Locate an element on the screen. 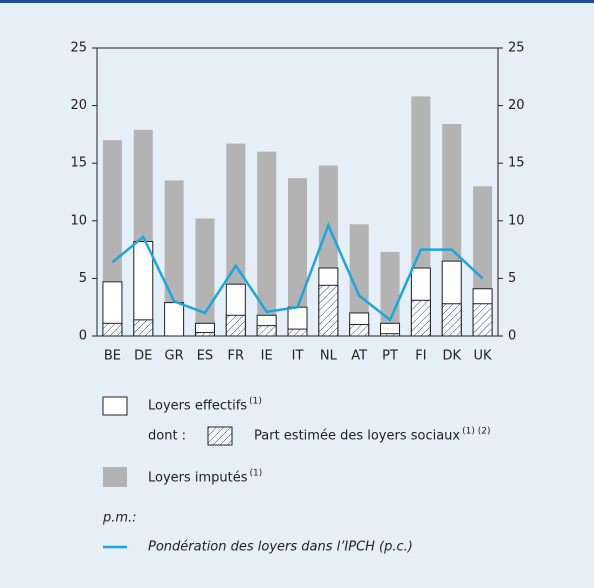  x-tick-label: FI is located at coordinates (420, 356).